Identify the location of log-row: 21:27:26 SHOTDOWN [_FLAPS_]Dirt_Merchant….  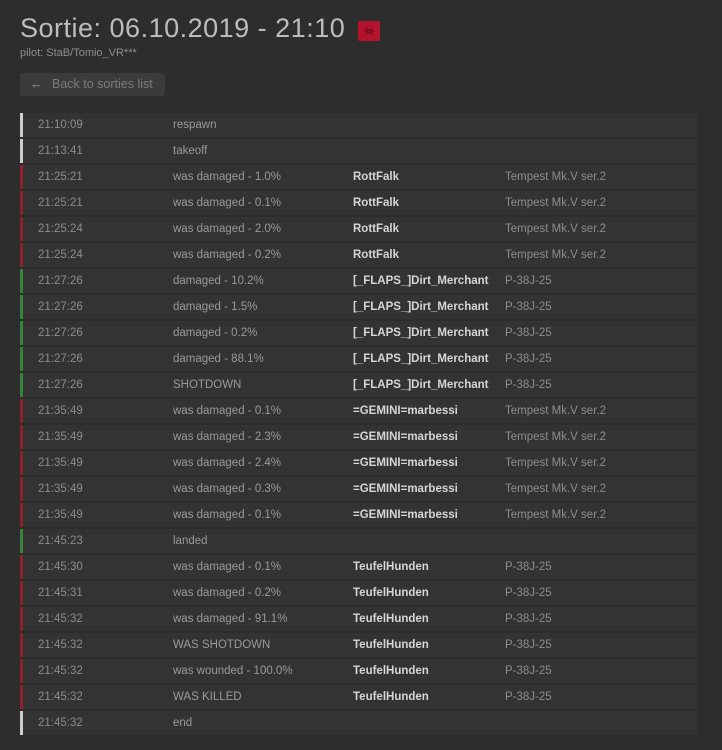
(358, 384).